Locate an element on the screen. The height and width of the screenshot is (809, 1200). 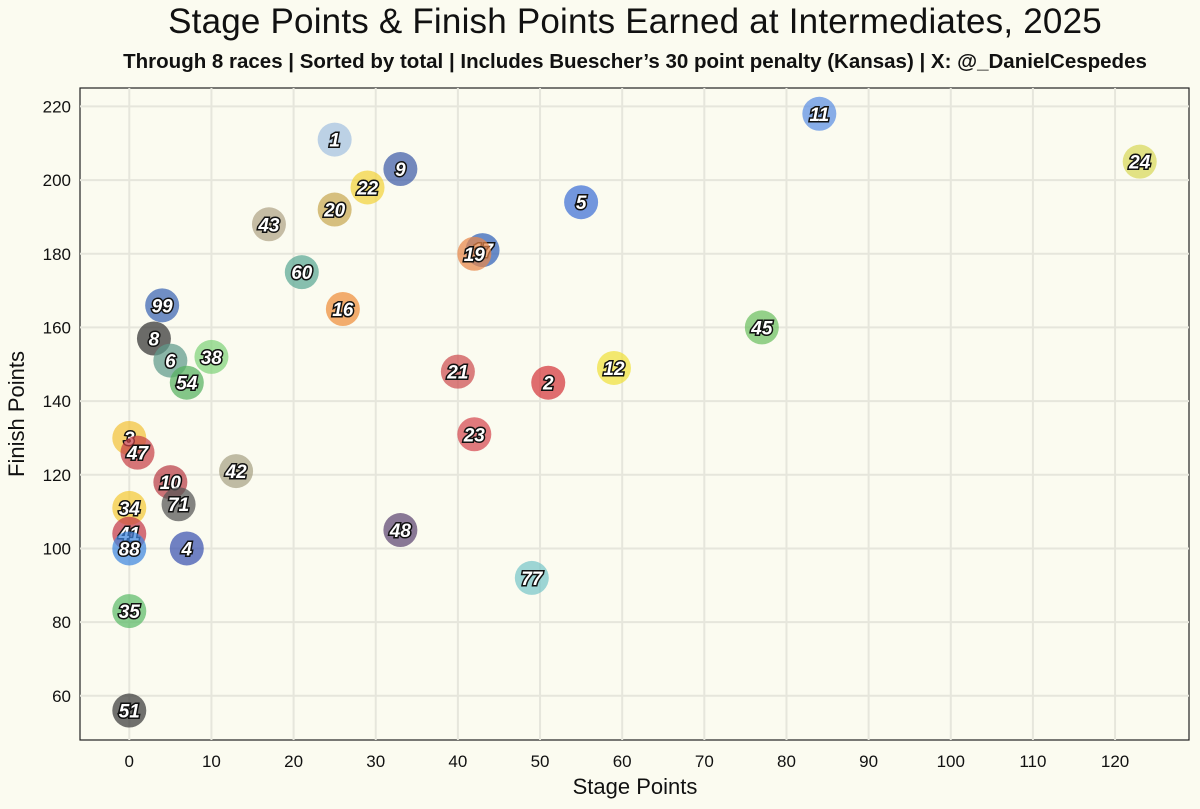
point-label: 45 is located at coordinates (761, 328).